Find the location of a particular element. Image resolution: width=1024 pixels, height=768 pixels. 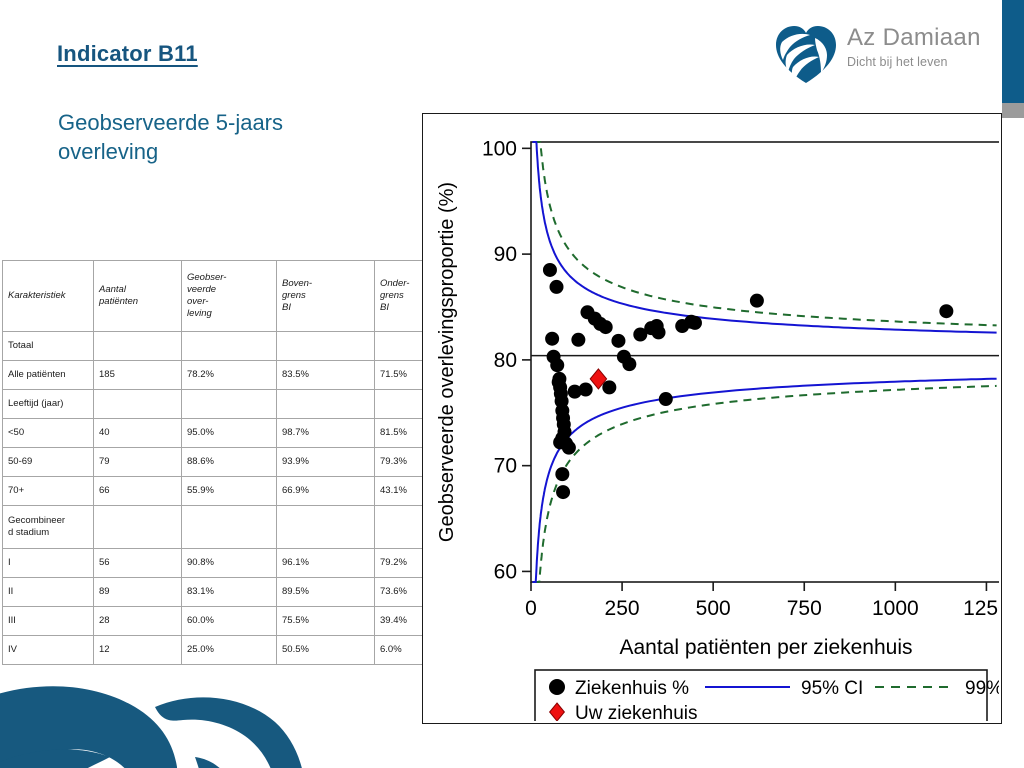

table-cell: 95.0% is located at coordinates (229, 433).